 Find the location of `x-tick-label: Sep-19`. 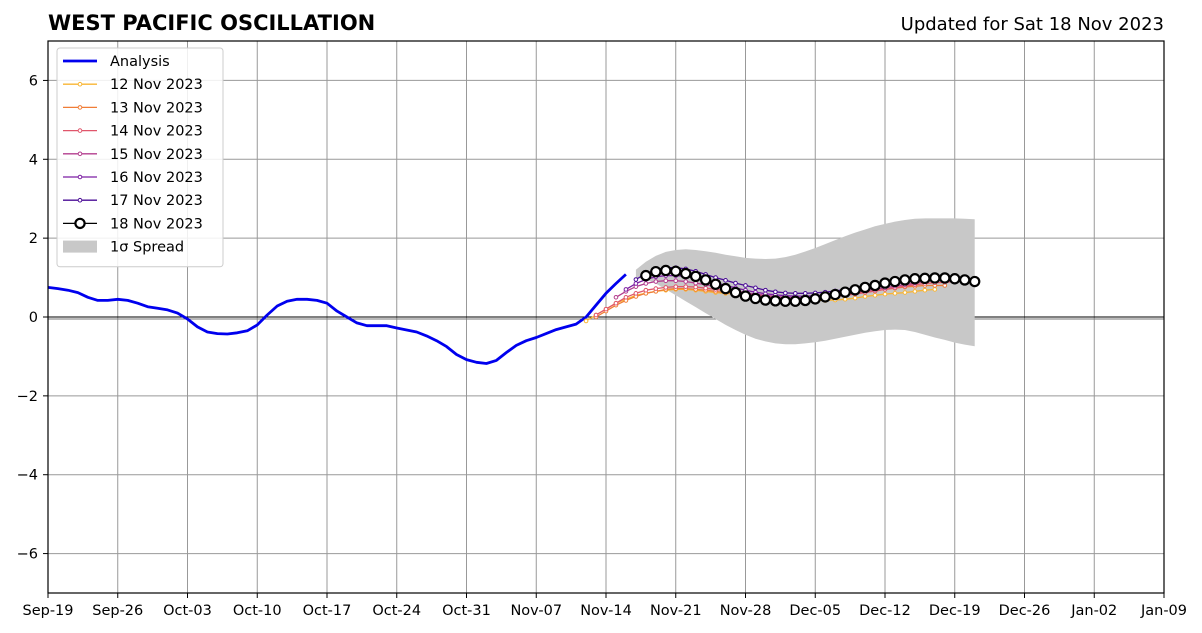

x-tick-label: Sep-19 is located at coordinates (47, 611).